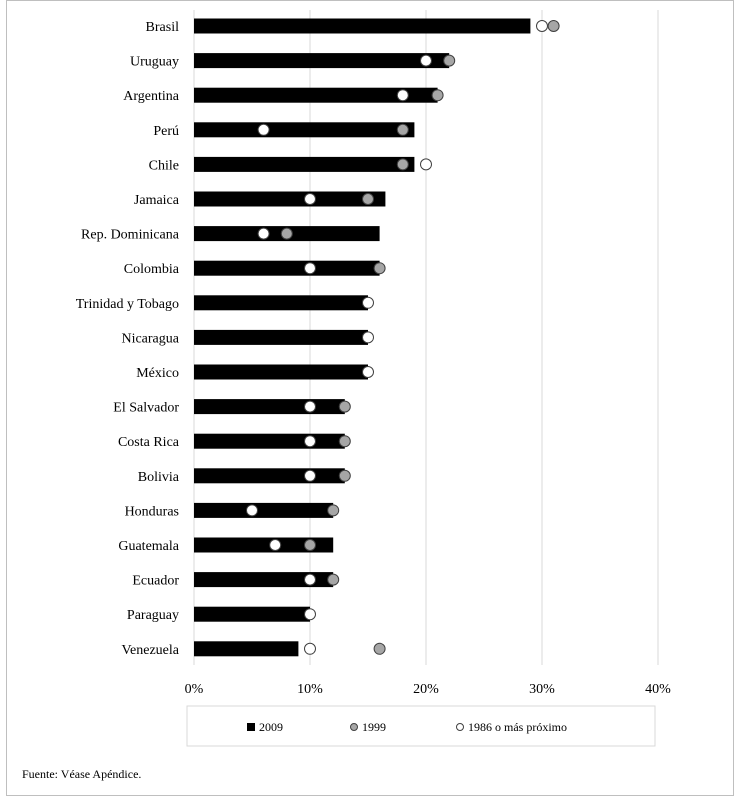  I want to click on x-tick-label: 20%, so click(426, 689).